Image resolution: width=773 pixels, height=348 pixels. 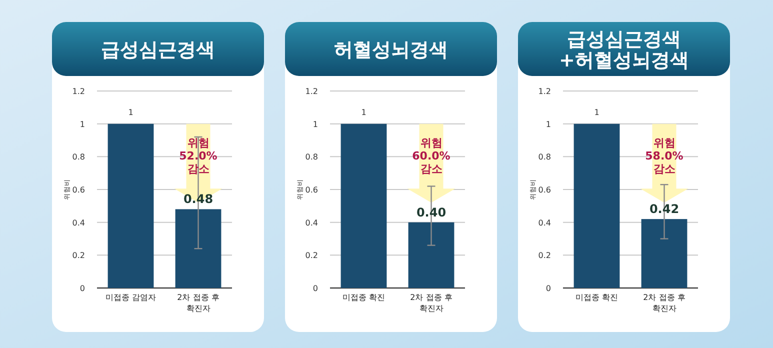 I want to click on chart-title: 급성심근경색 +허혈성뇌경색, so click(x=624, y=50).